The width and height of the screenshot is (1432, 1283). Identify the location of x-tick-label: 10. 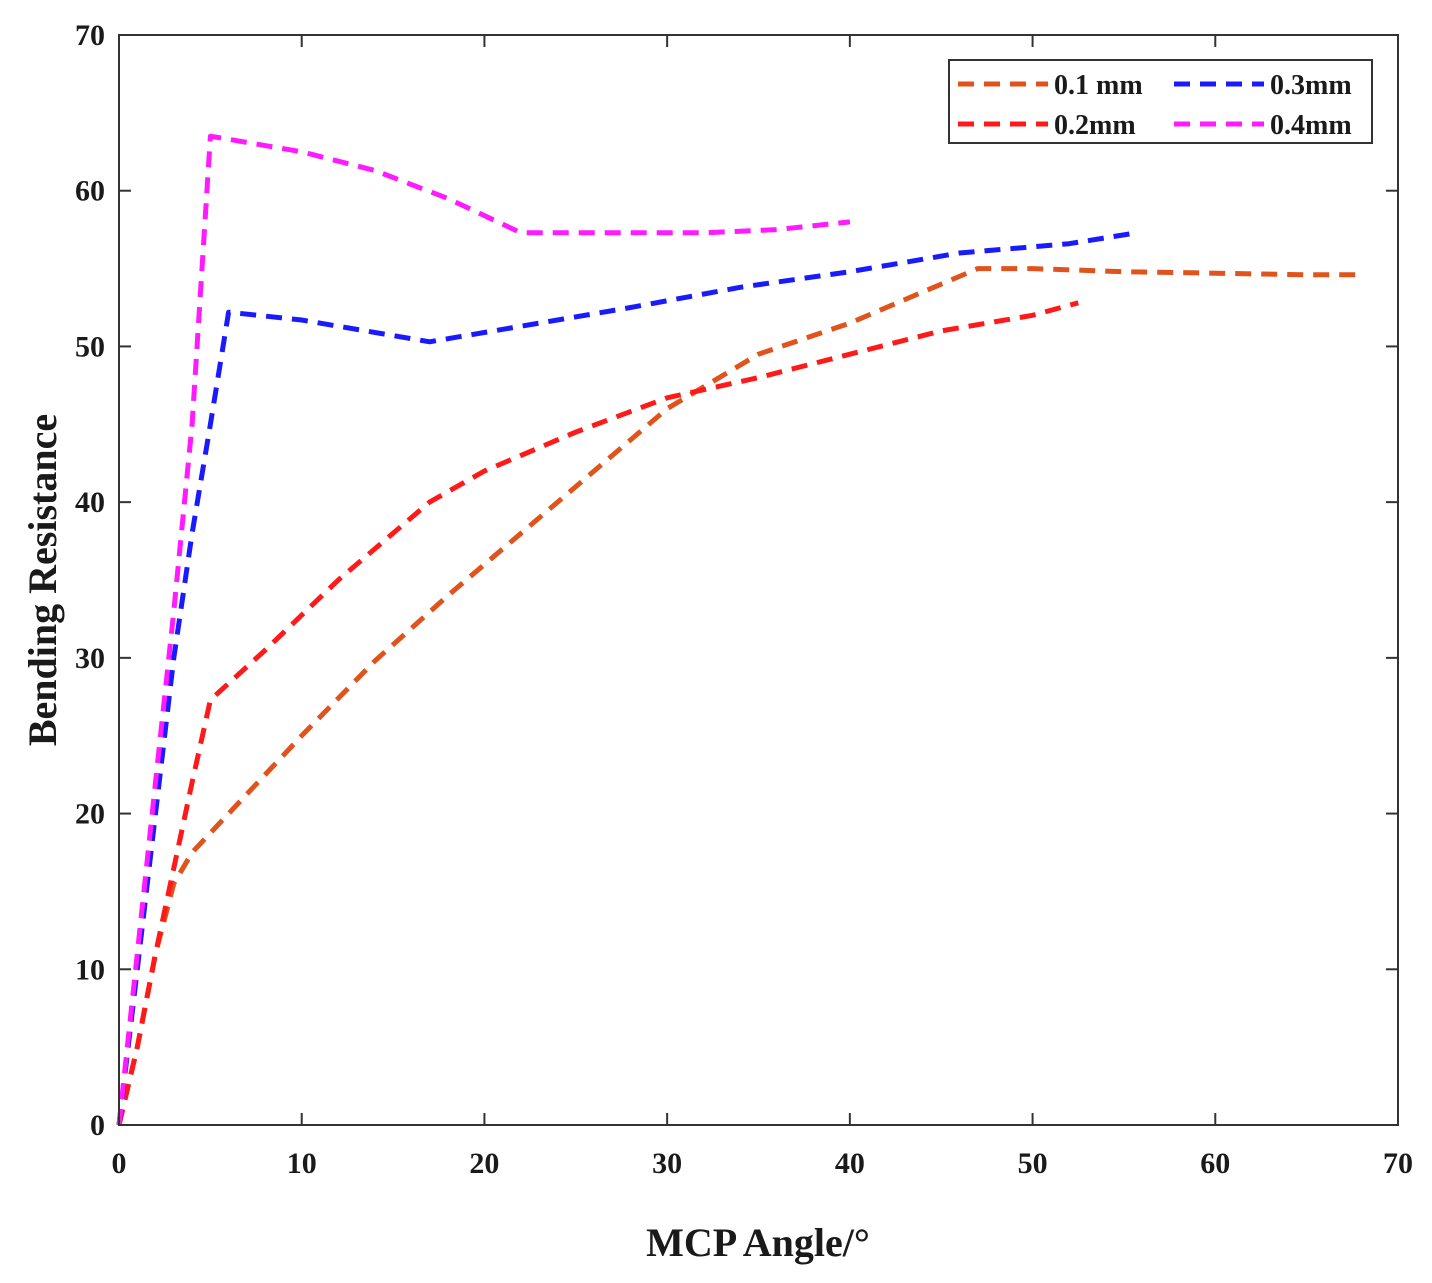
(302, 1163).